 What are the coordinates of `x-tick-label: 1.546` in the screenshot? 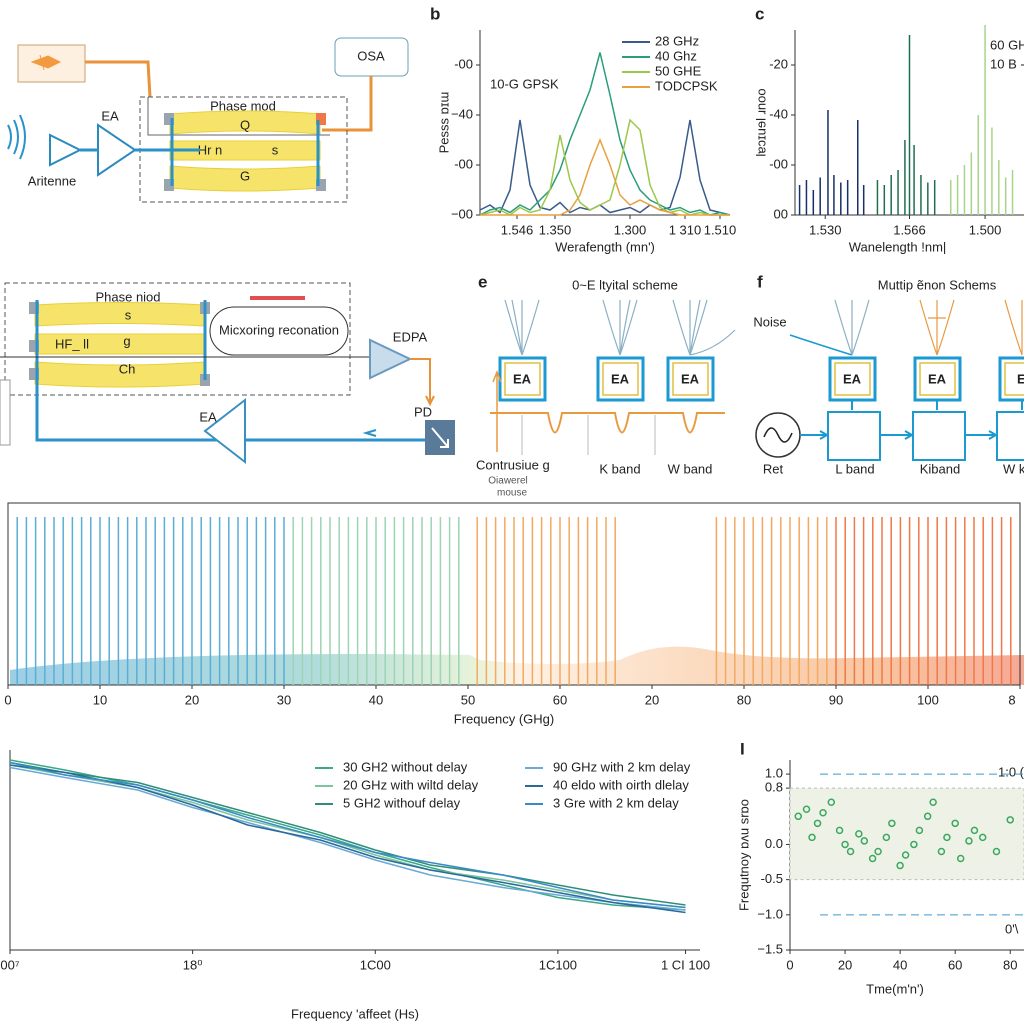 It's located at (517, 229).